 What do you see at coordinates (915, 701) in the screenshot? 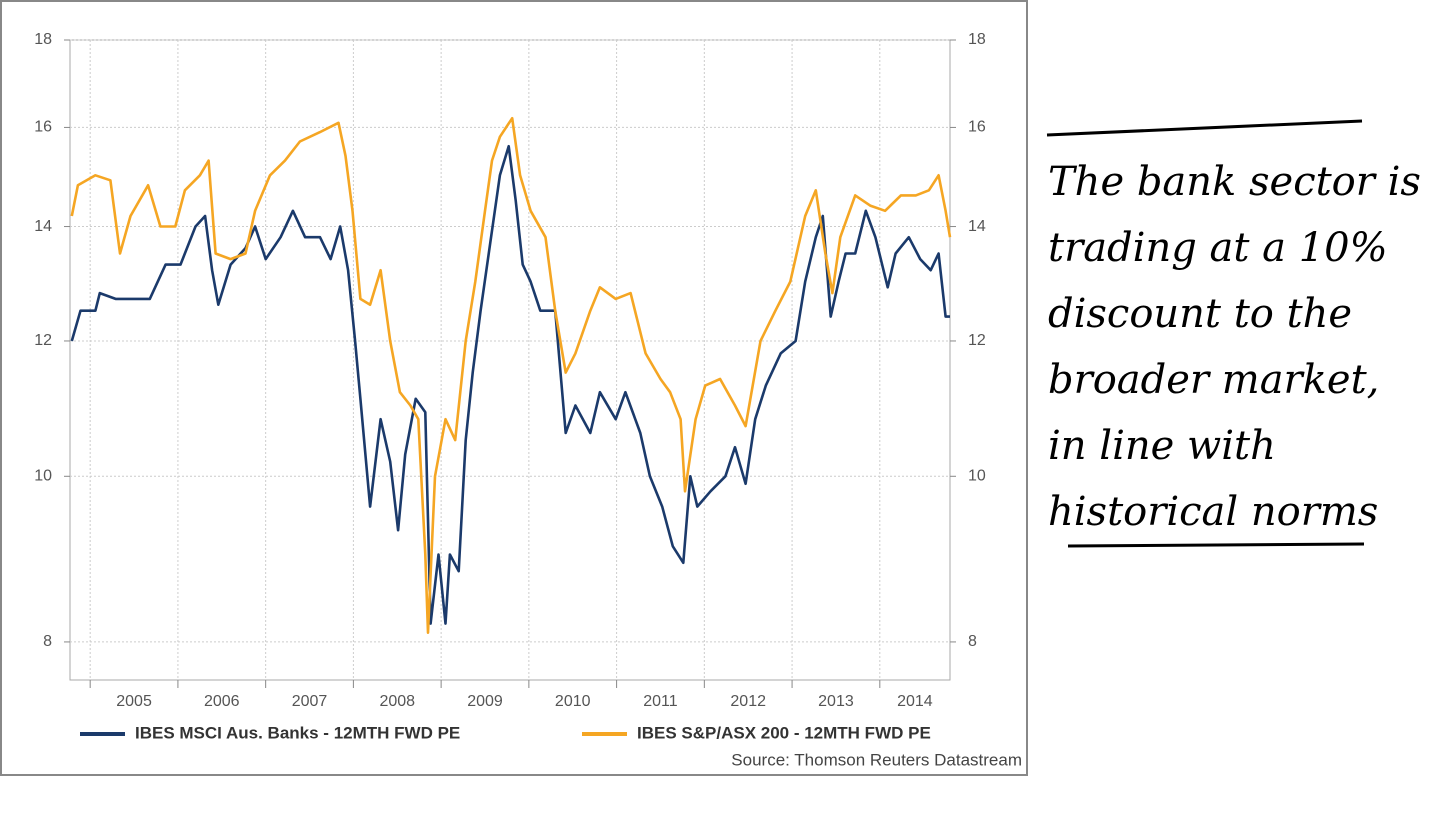
I see `x-tick-label: 2014` at bounding box center [915, 701].